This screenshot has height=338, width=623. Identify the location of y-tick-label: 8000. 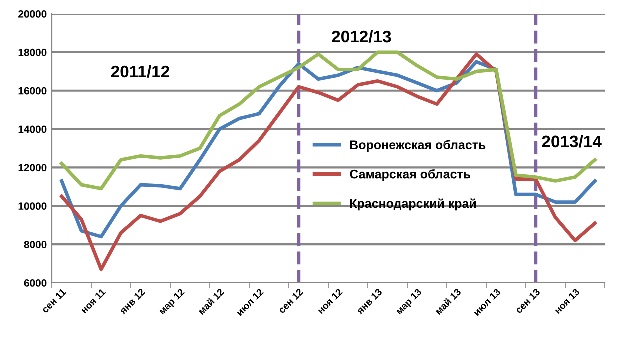
(35, 244).